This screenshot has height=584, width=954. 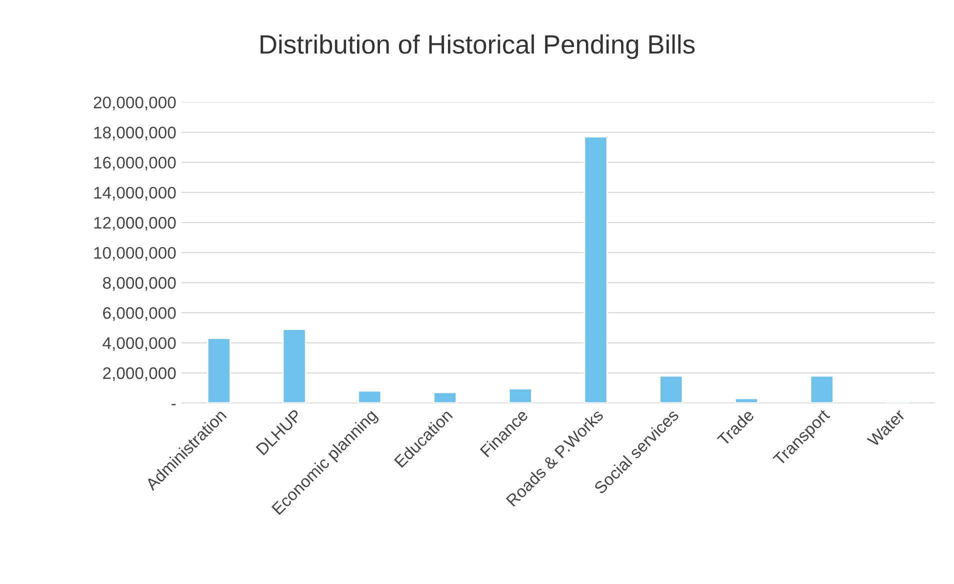 What do you see at coordinates (135, 133) in the screenshot?
I see `y-tick-label: 18,000,000` at bounding box center [135, 133].